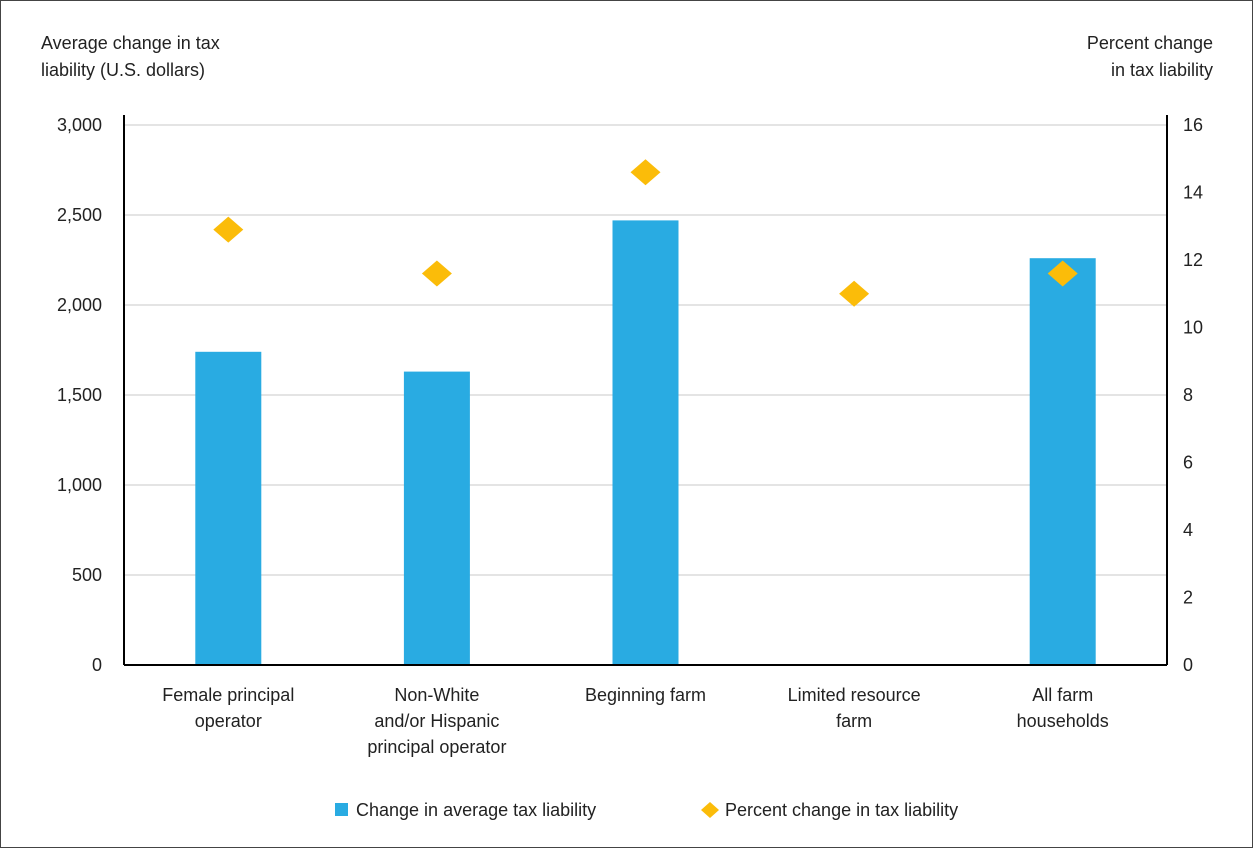 This screenshot has width=1253, height=849. Describe the element at coordinates (1188, 530) in the screenshot. I see `right-axis-tick-label: 4` at that location.